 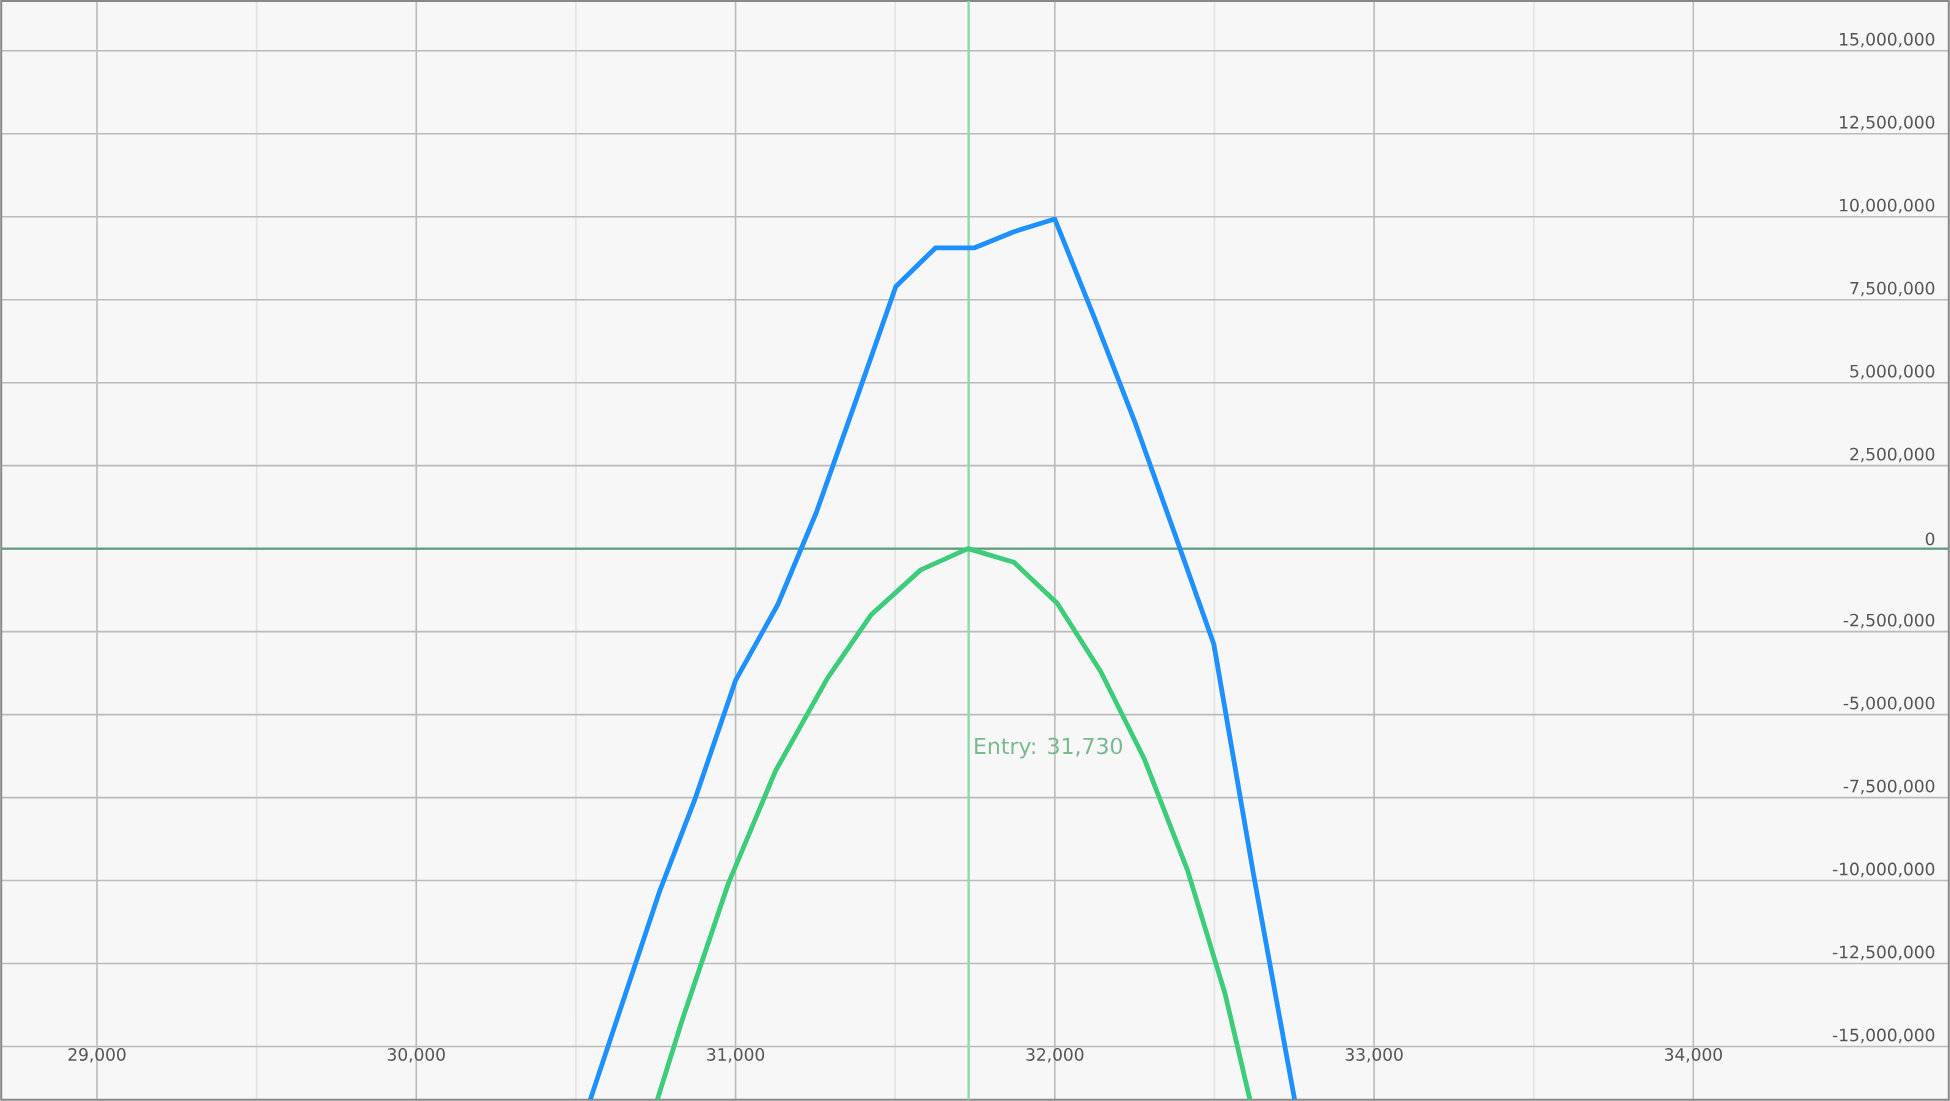 What do you see at coordinates (1883, 953) in the screenshot?
I see `y-tick-label: -12,500,000` at bounding box center [1883, 953].